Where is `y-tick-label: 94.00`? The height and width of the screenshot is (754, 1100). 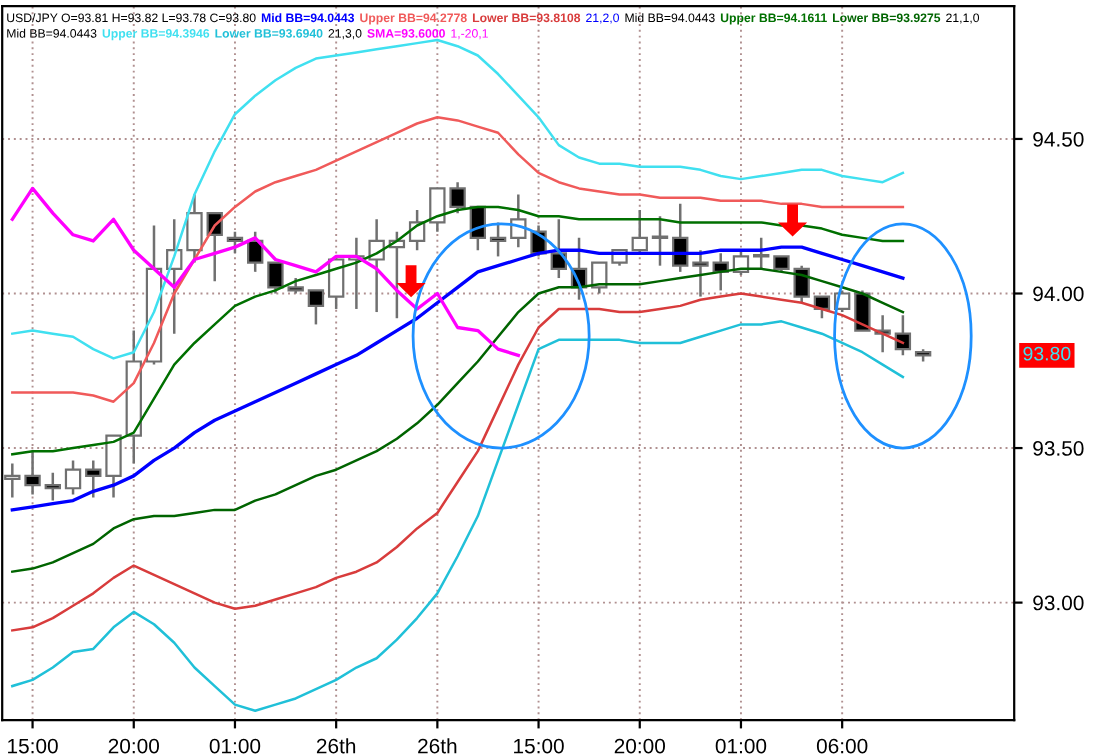
y-tick-label: 94.00 is located at coordinates (1058, 294).